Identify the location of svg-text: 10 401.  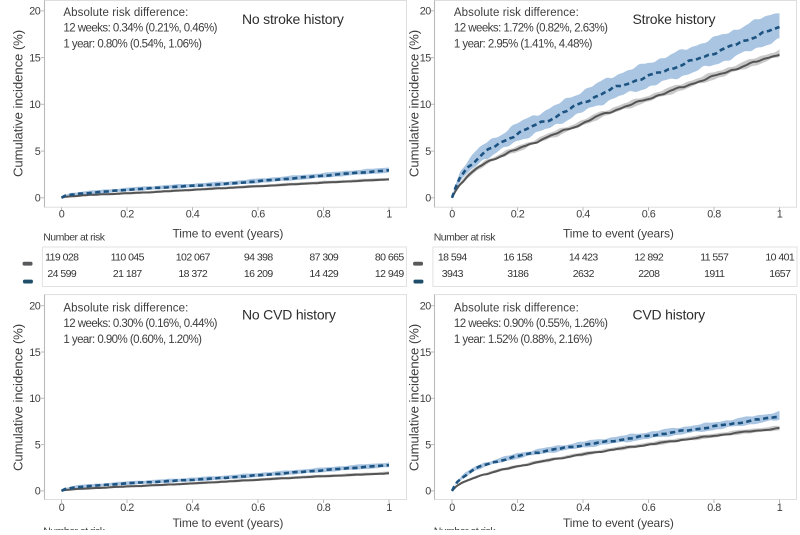
(780, 258).